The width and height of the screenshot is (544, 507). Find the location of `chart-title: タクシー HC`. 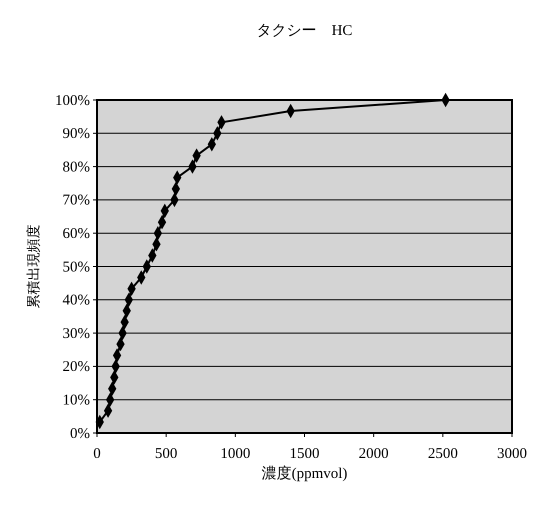

chart-title: タクシー HC is located at coordinates (304, 31).